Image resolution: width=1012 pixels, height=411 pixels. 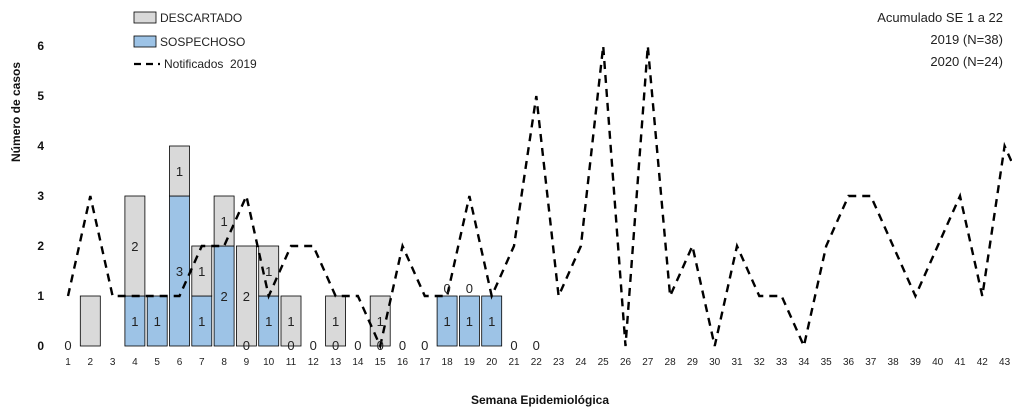 What do you see at coordinates (68, 362) in the screenshot?
I see `x-tick-label: 1` at bounding box center [68, 362].